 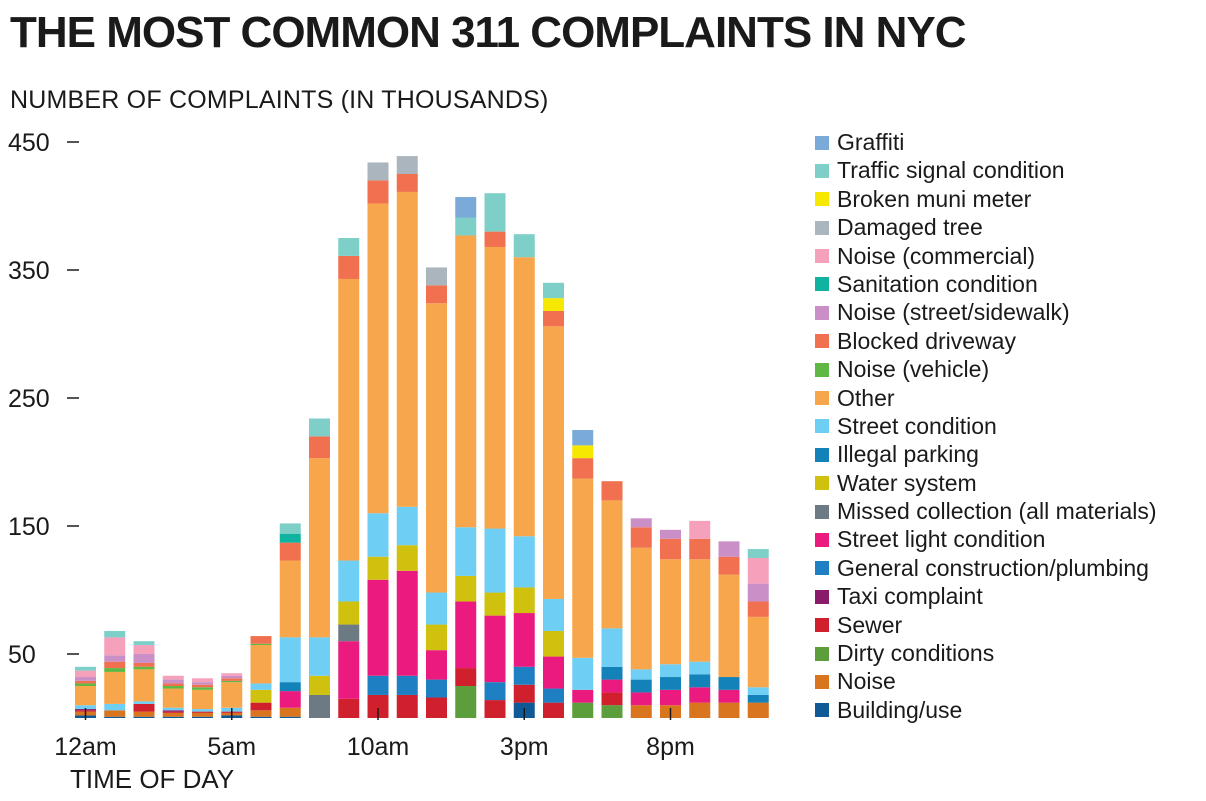 What do you see at coordinates (986, 483) in the screenshot?
I see `legend-item: Water system` at bounding box center [986, 483].